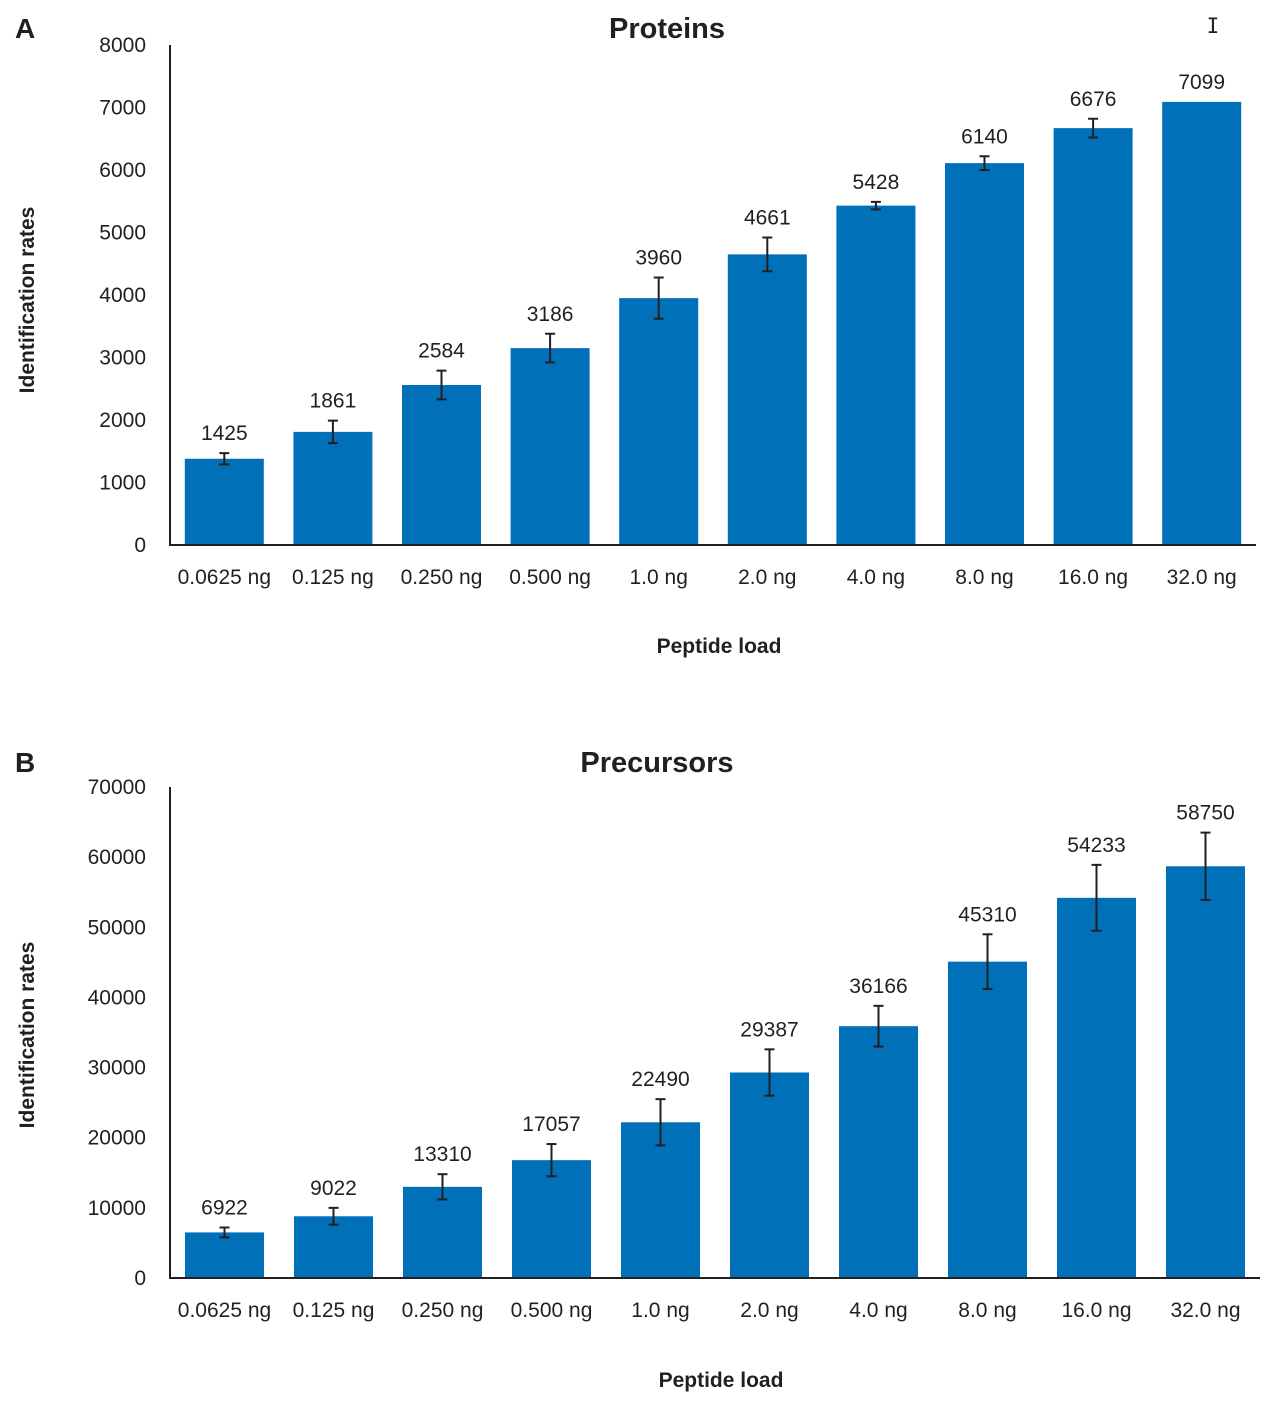 Image resolution: width=1280 pixels, height=1417 pixels. What do you see at coordinates (122, 170) in the screenshot?
I see `y-tick-label: 6000` at bounding box center [122, 170].